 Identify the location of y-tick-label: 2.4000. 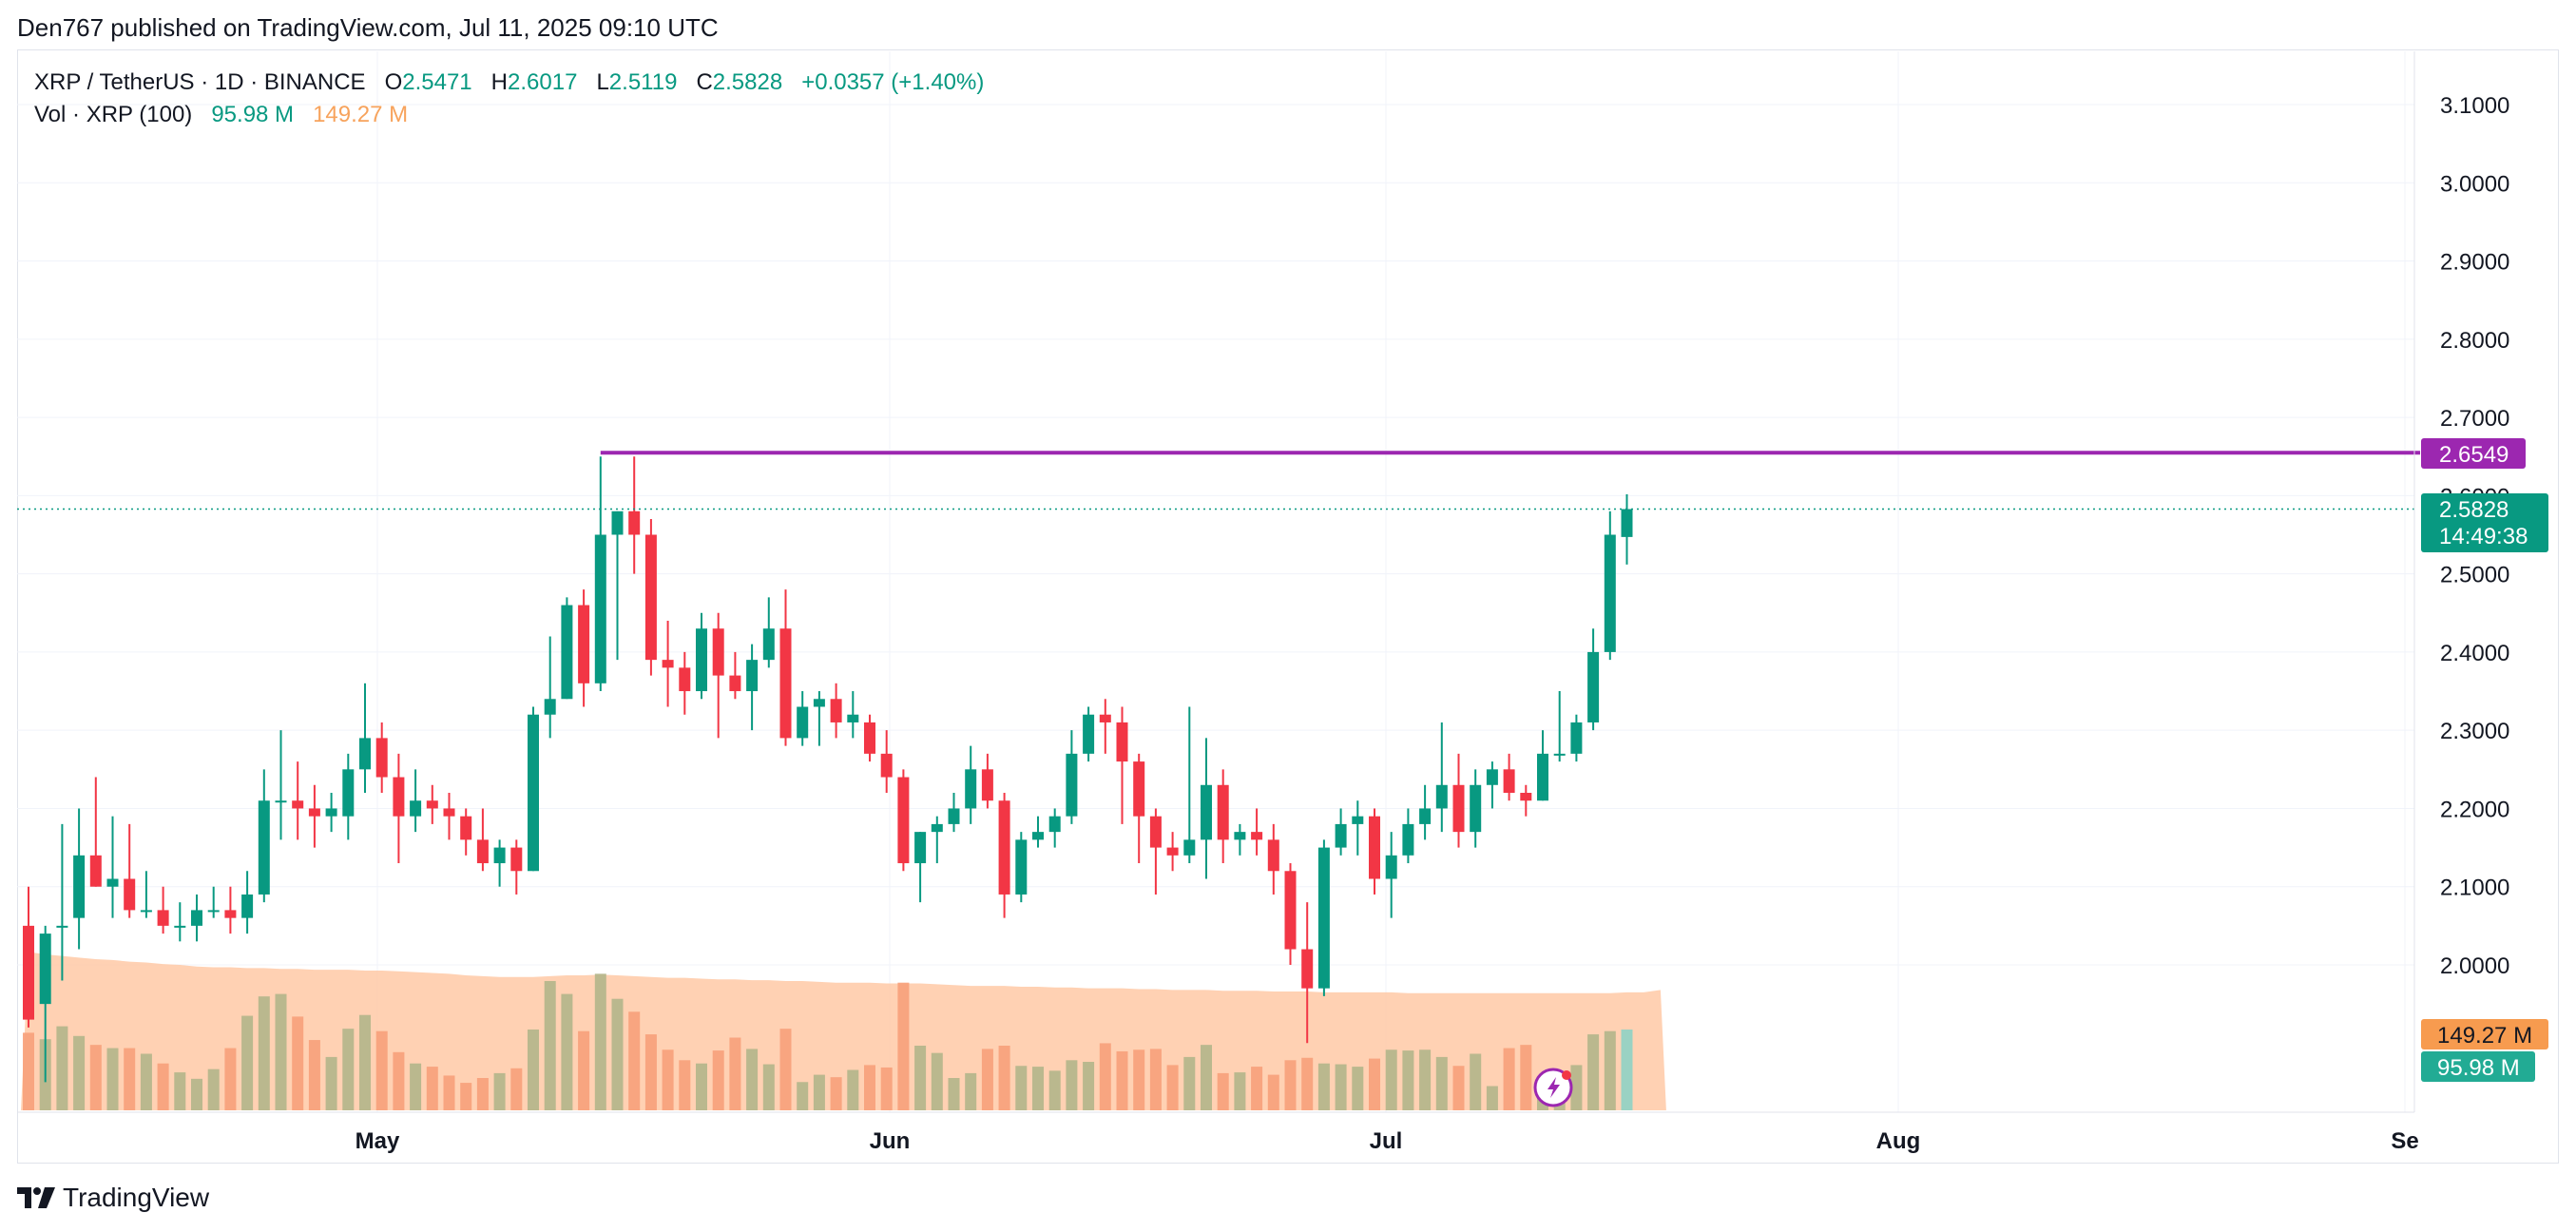
(2475, 654).